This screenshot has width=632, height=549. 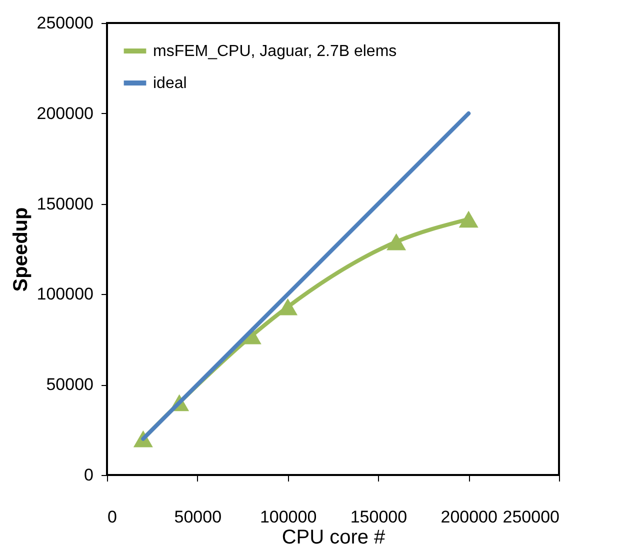 What do you see at coordinates (469, 517) in the screenshot?
I see `x-tick-label: 200000` at bounding box center [469, 517].